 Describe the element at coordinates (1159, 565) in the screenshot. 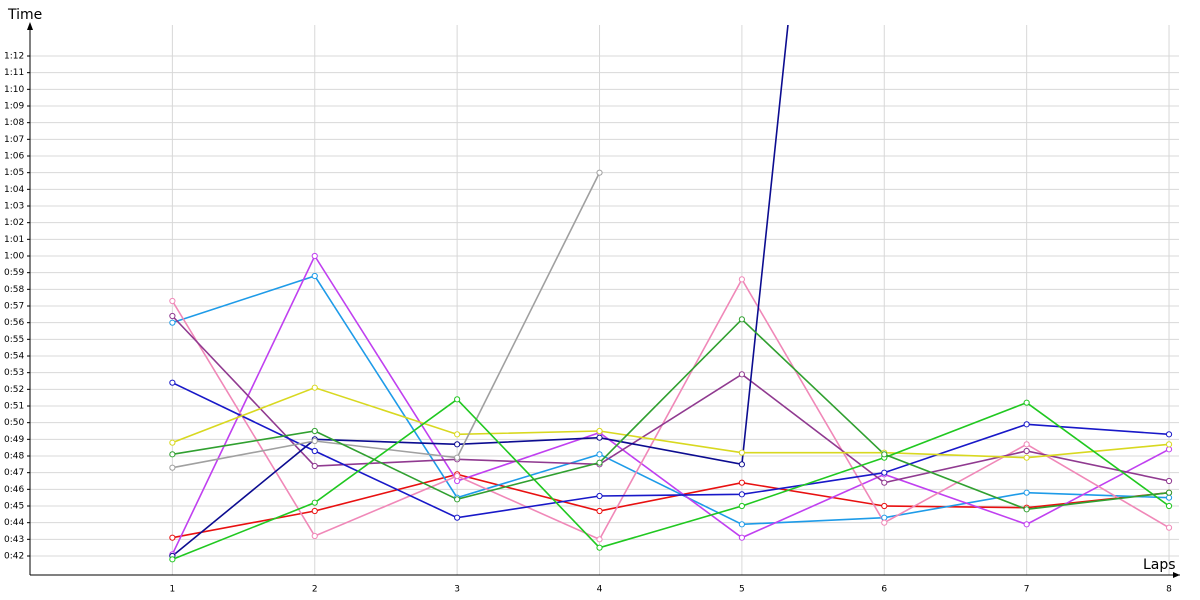

I see `x-axis-label: Laps` at that location.